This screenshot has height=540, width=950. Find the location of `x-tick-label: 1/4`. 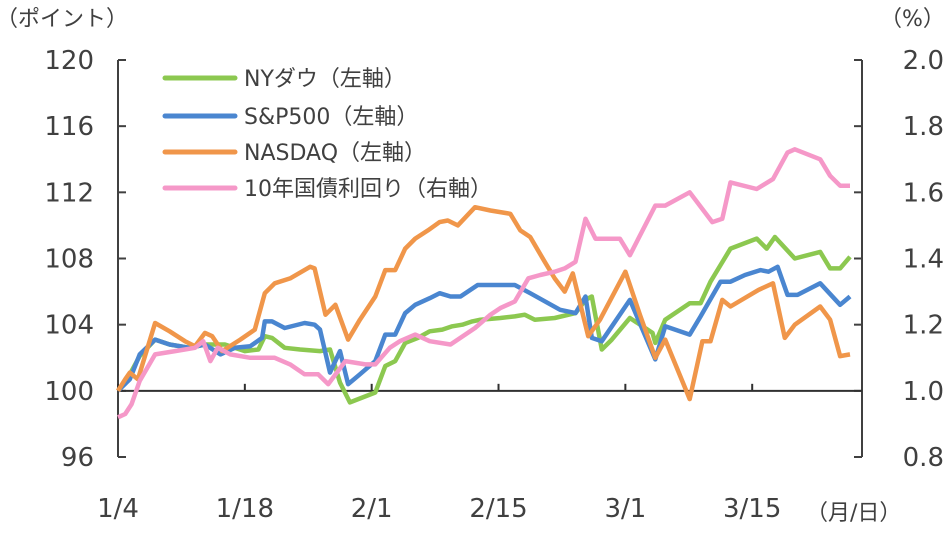

x-tick-label: 1/4 is located at coordinates (118, 509).